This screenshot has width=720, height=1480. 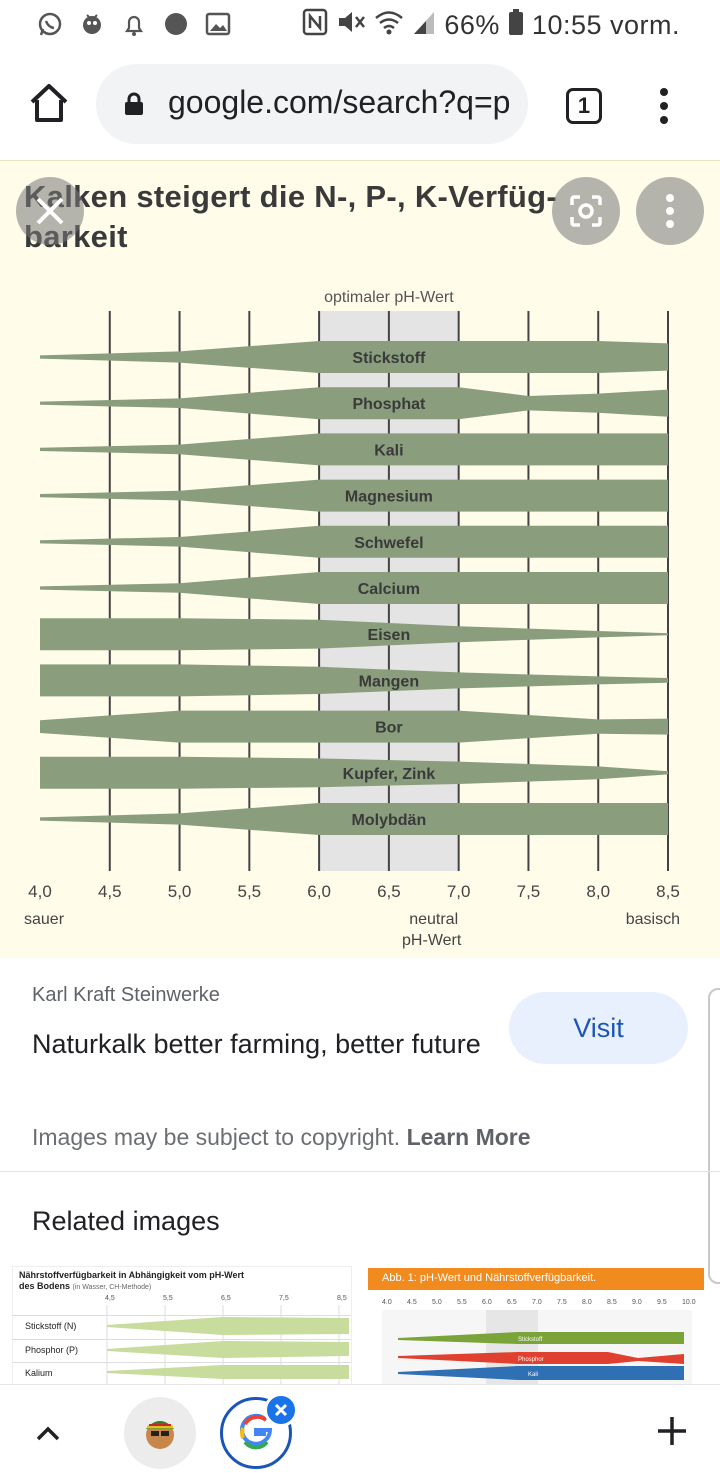 What do you see at coordinates (584, 106) in the screenshot?
I see `tab-switcher-button: 1` at bounding box center [584, 106].